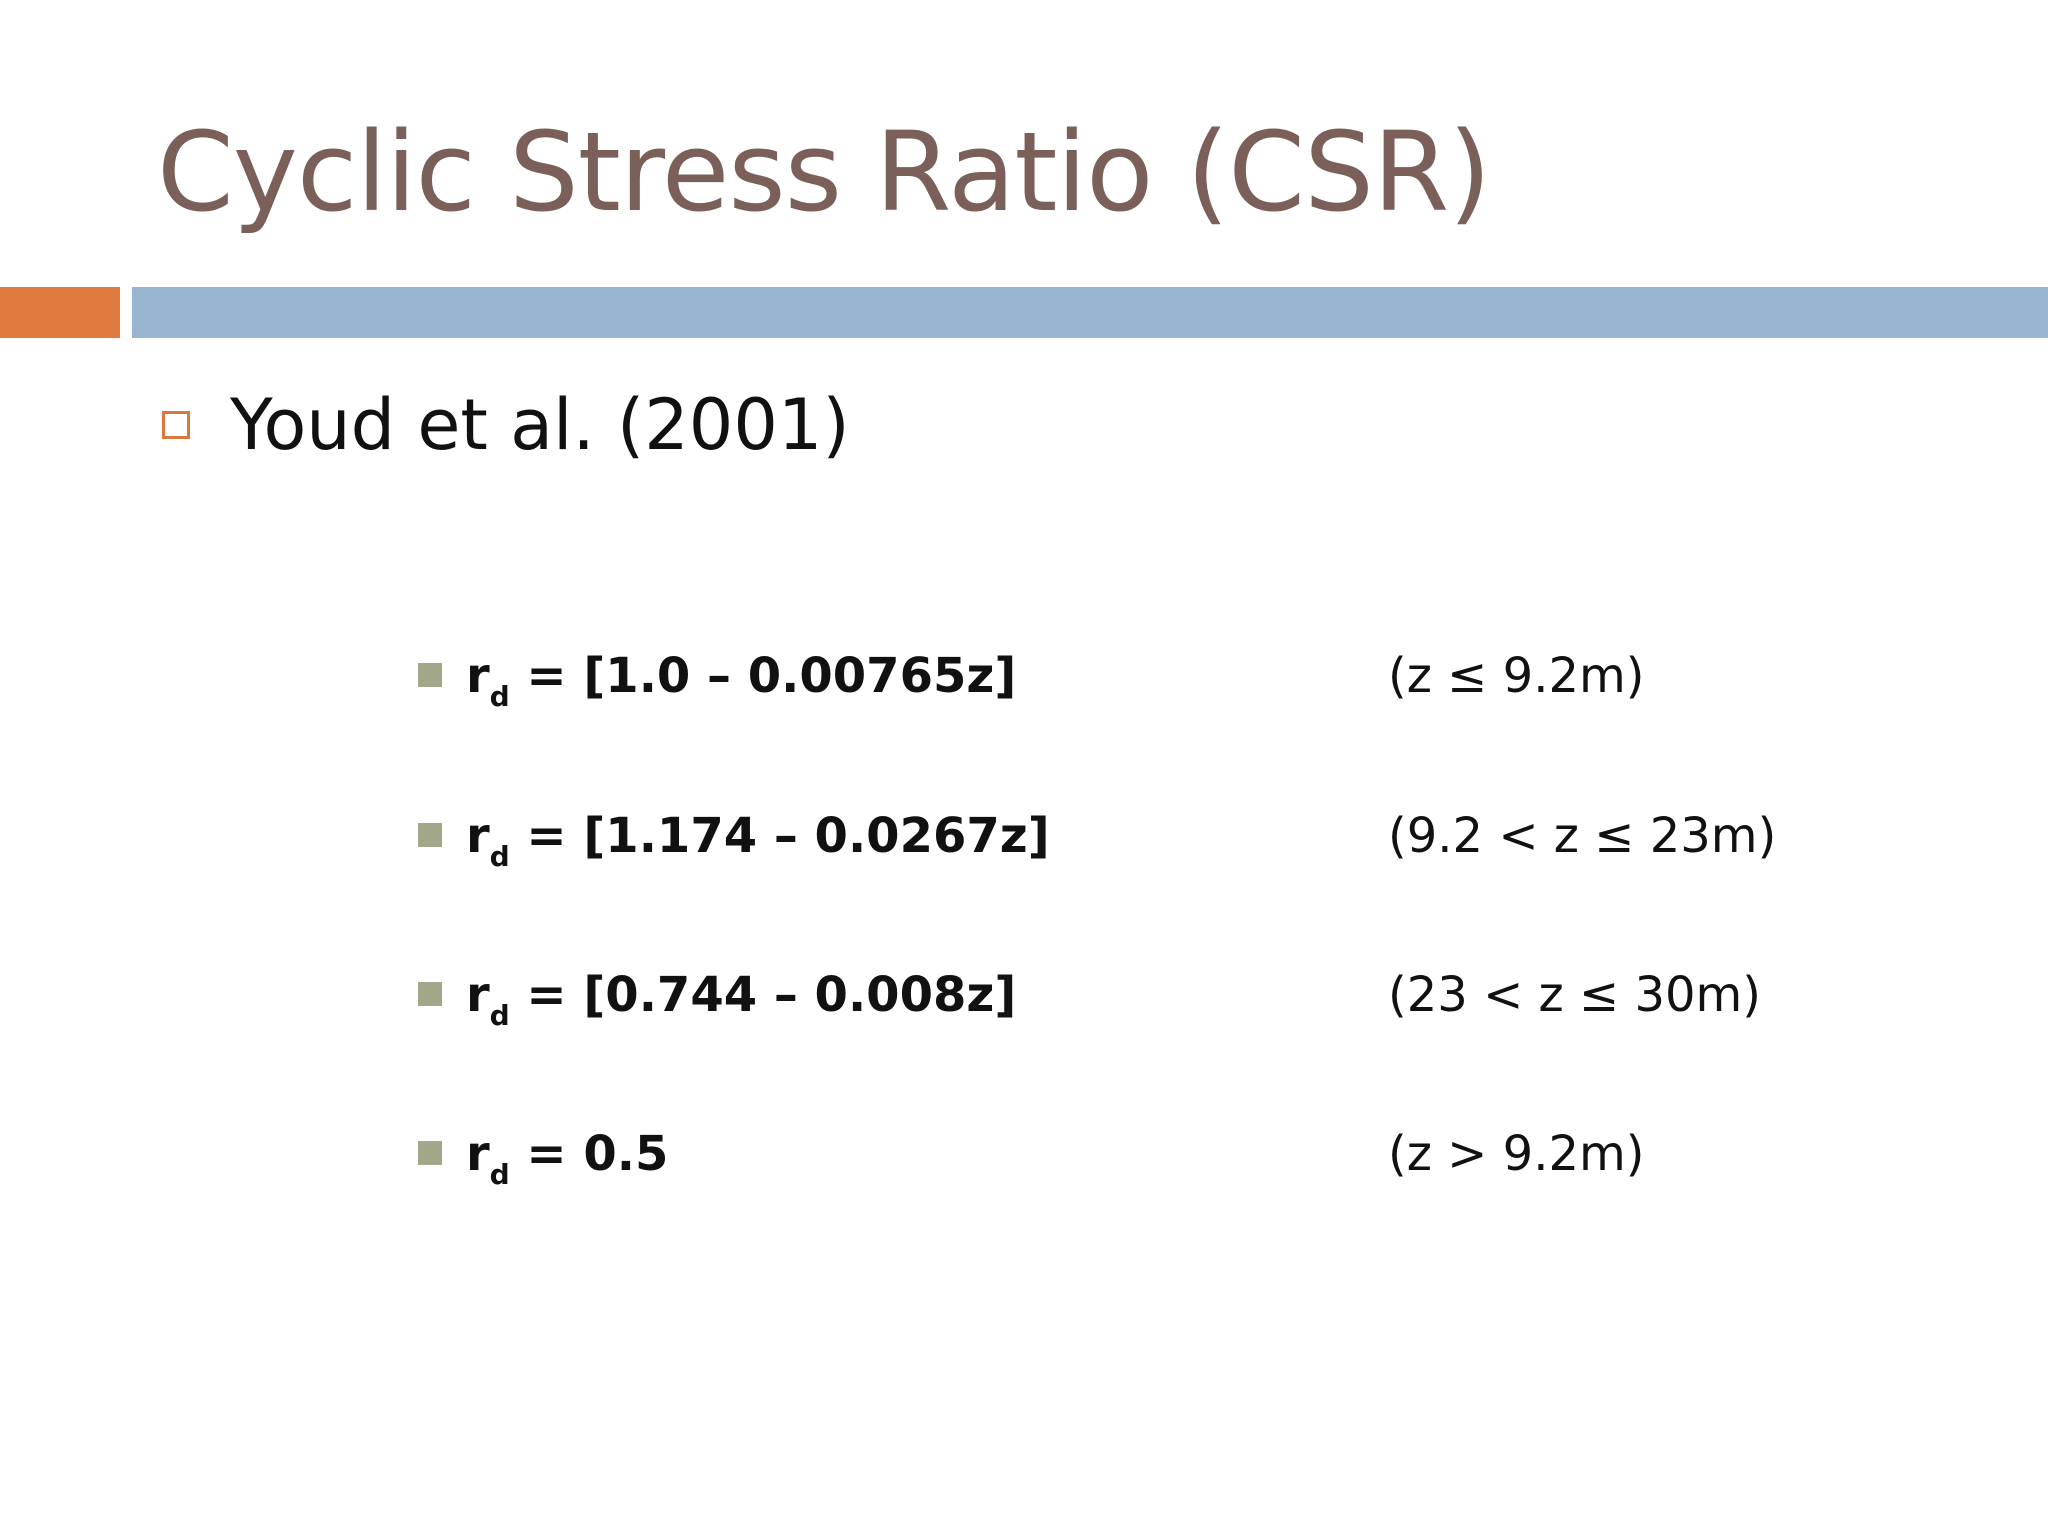  I want to click on formula-expression: = [0.744 – 0.008z], so click(763, 995).